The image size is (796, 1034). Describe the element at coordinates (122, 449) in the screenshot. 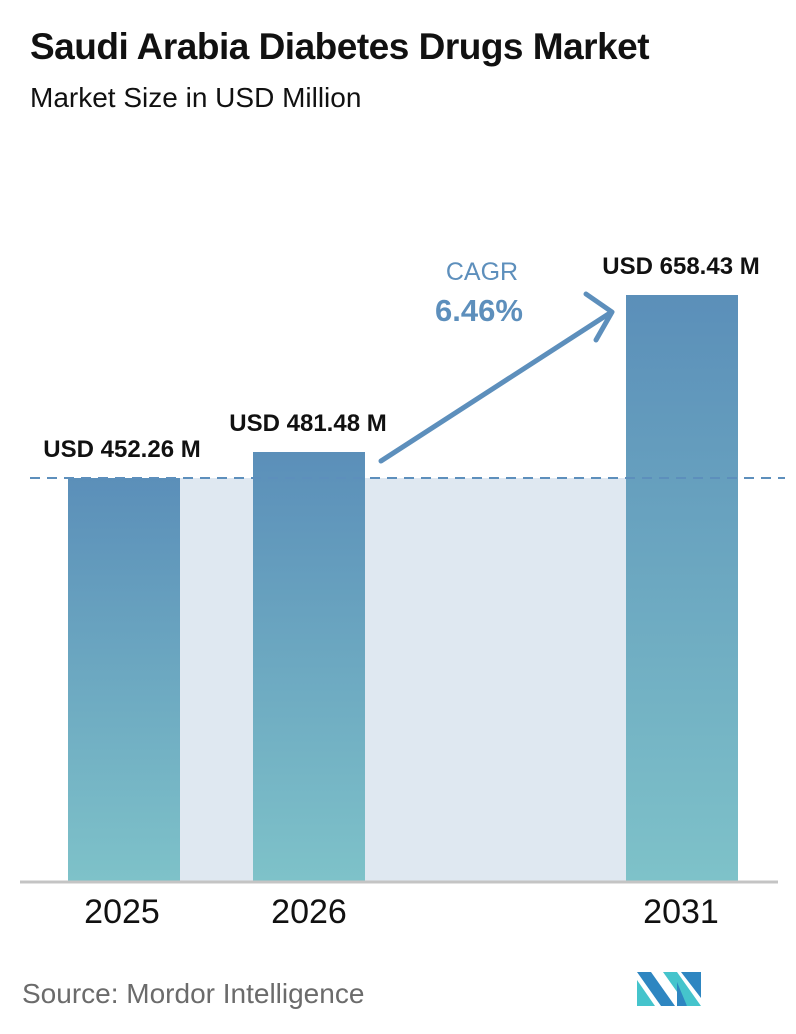

I see `value-label-2025: USD 452.26 M` at that location.